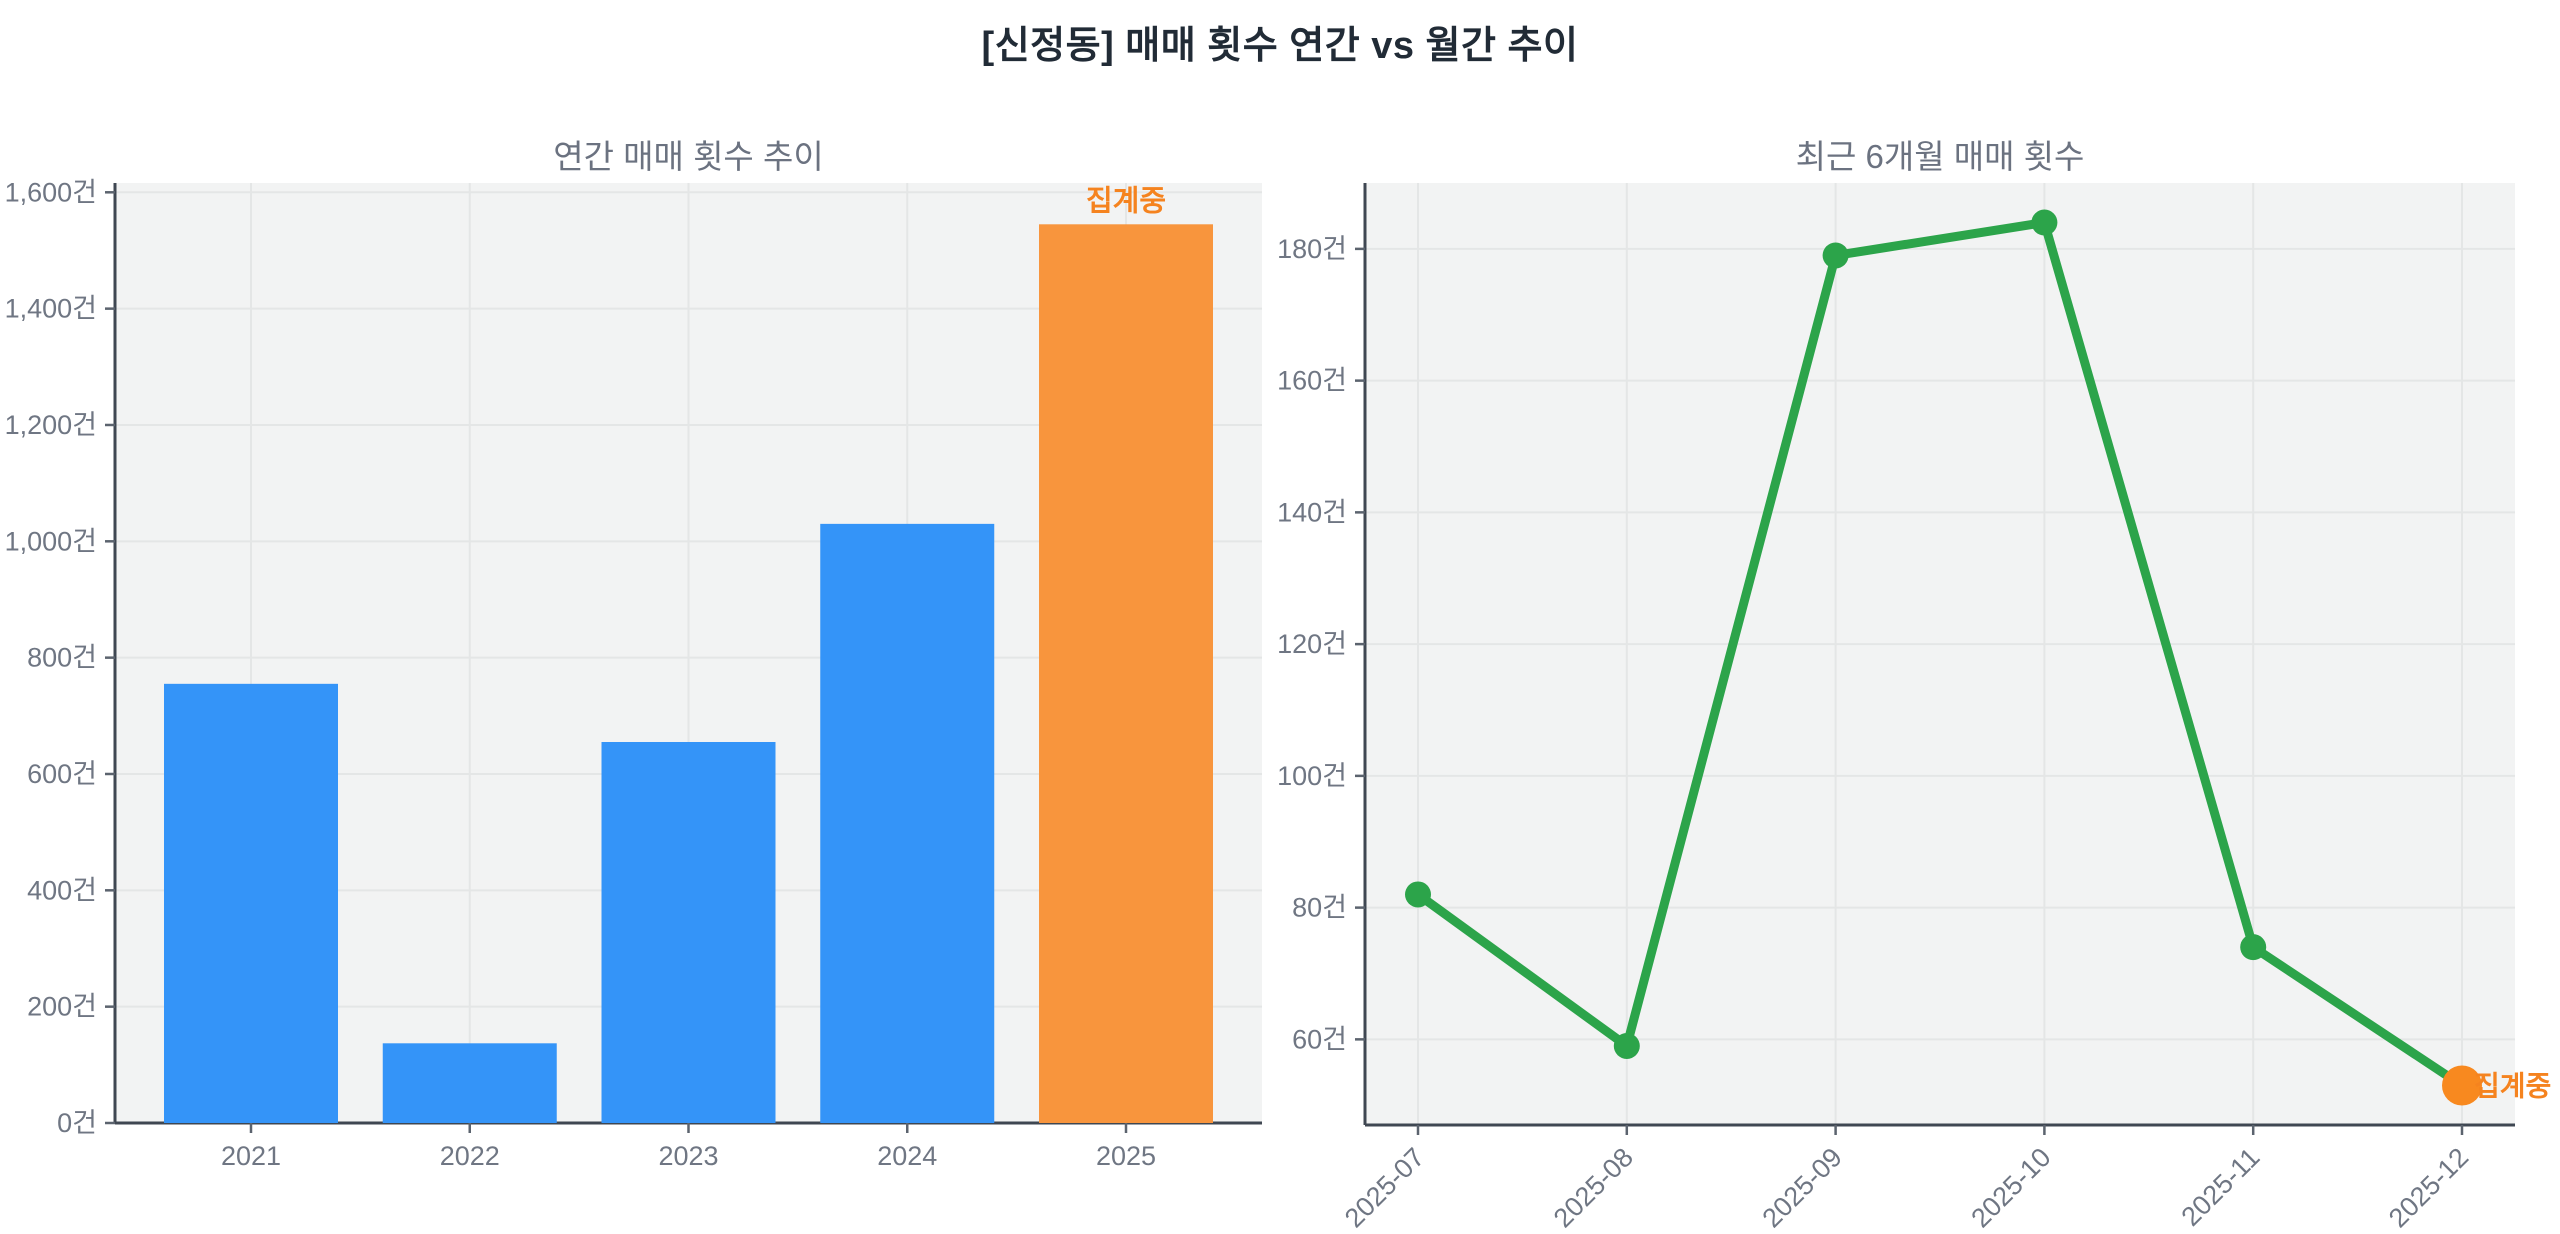  I want to click on y-tick-label: 80건, so click(1319, 908).